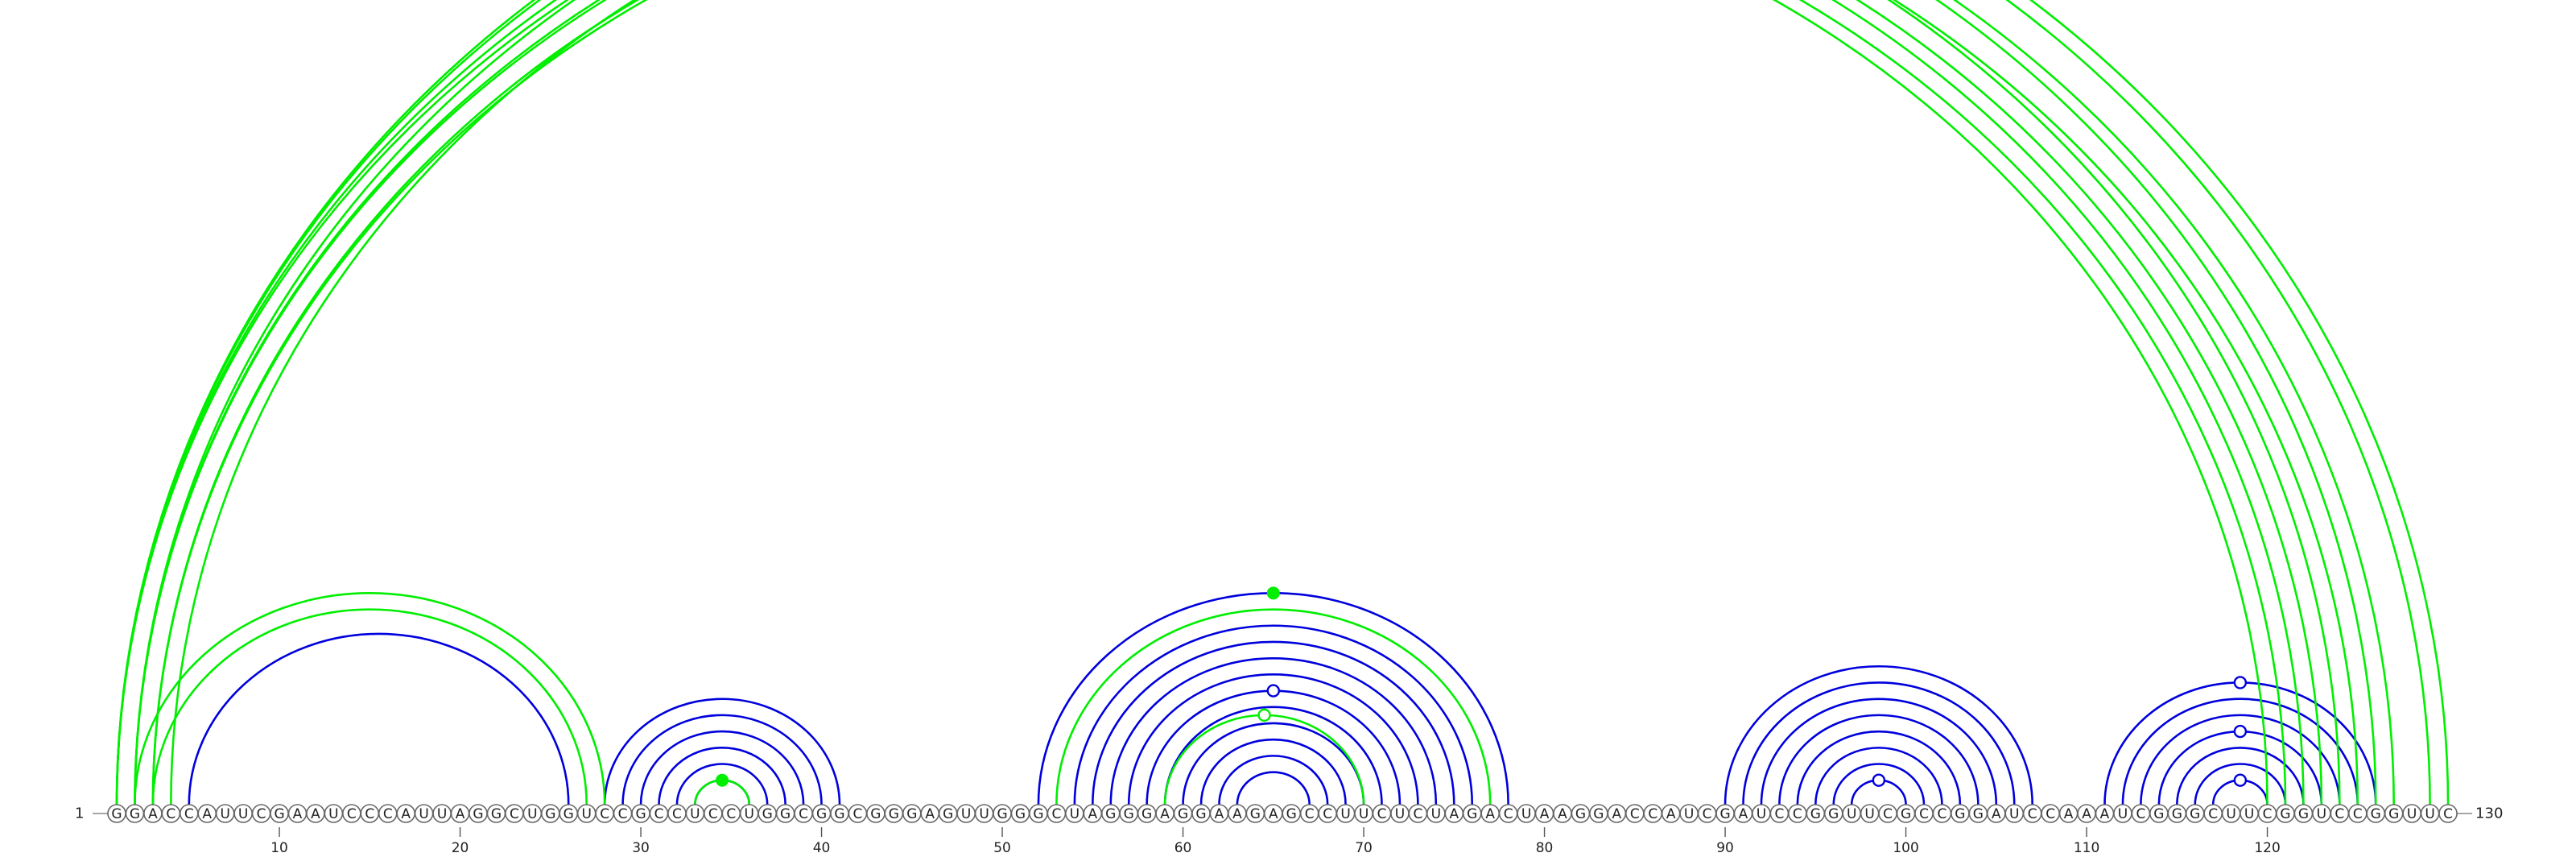  I want to click on axis-layer: 10 20 30 40 50 60 70 80 90 100 110 120, so click(1275, 841).